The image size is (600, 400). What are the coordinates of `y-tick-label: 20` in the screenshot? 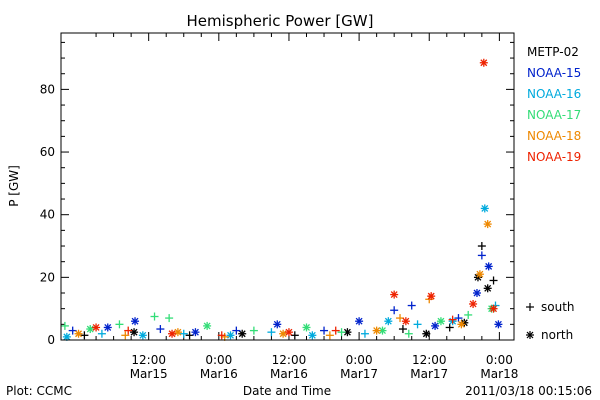 It's located at (47, 277).